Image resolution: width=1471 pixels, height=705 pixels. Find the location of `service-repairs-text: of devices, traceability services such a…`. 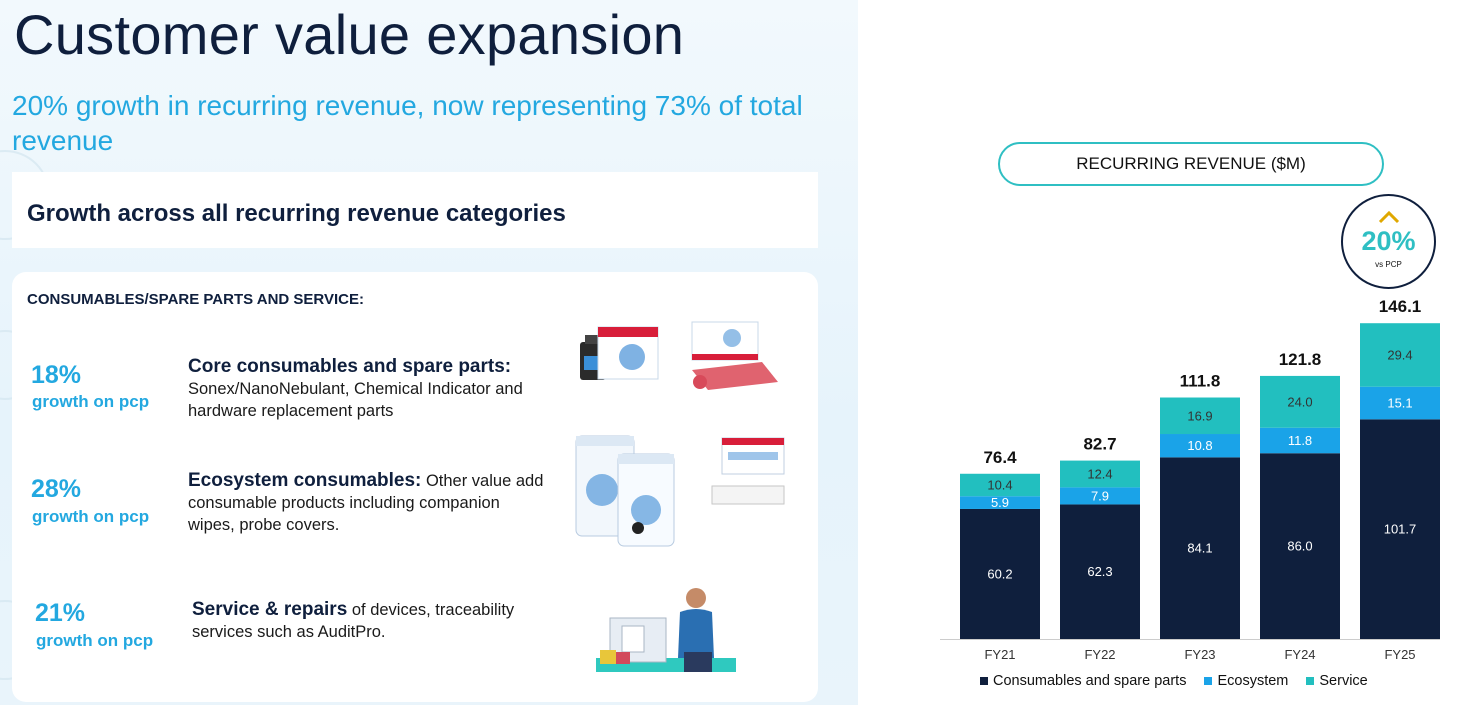

service-repairs-text: of devices, traceability services such a… is located at coordinates (353, 621).